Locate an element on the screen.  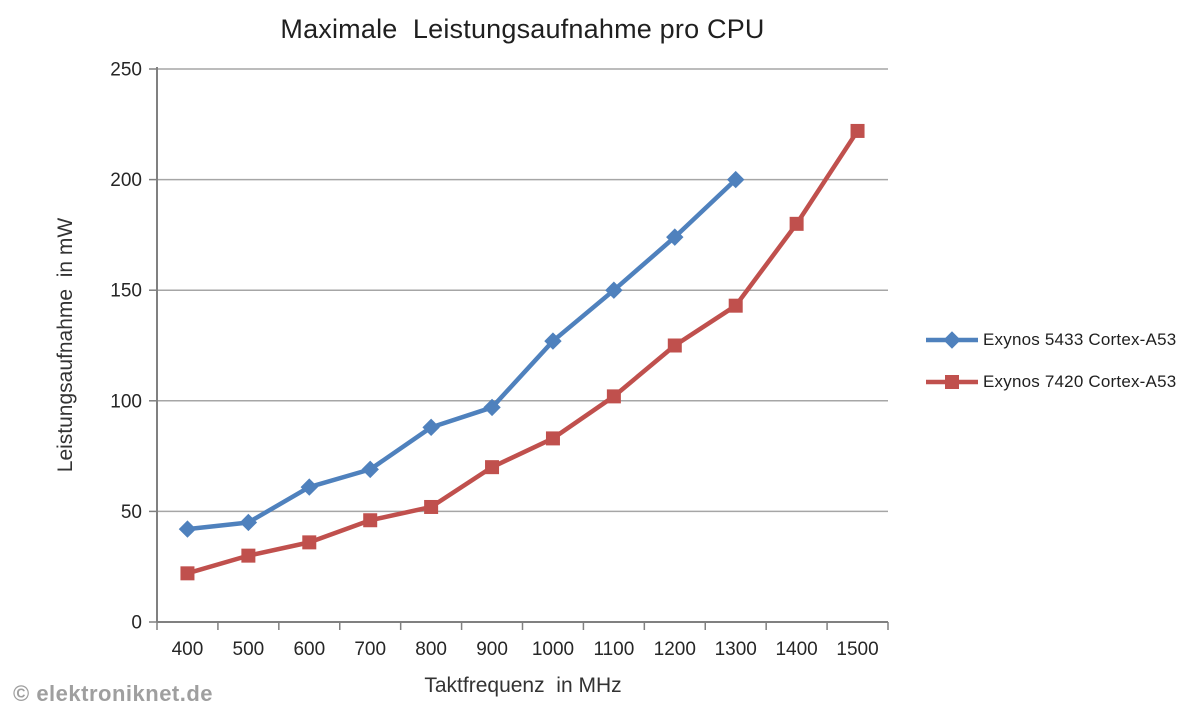
legend-label-exynos-5433: Exynos 5433 Cortex-A53 is located at coordinates (1080, 339).